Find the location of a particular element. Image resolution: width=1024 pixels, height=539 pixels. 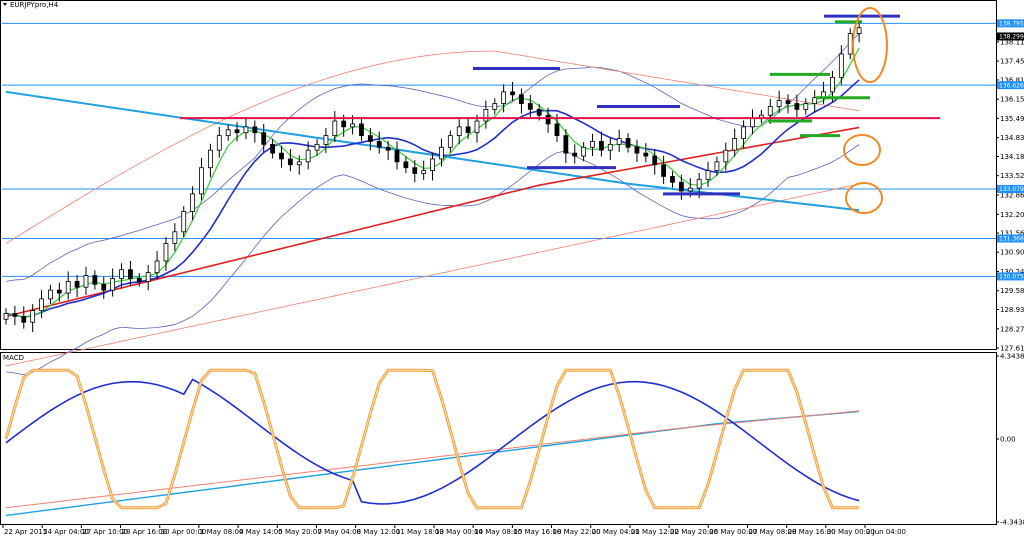

price-label-text: 131.368 is located at coordinates (1011, 239).